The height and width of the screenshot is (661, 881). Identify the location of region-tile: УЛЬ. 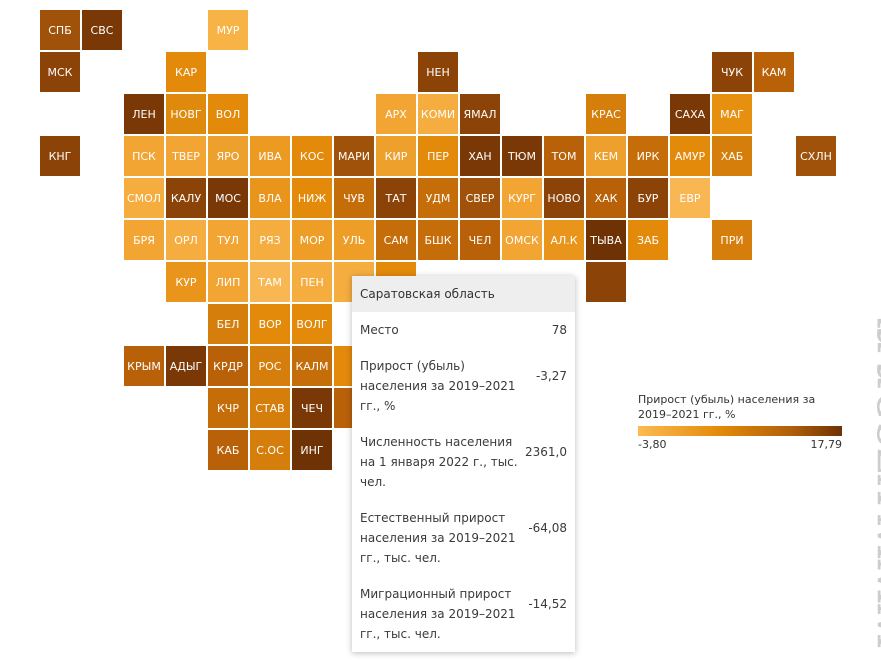
(354, 240).